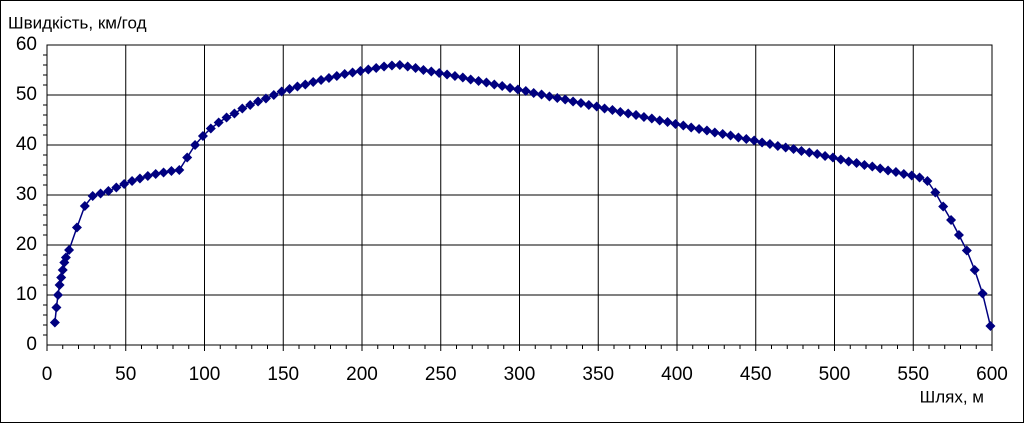 This screenshot has height=423, width=1024. Describe the element at coordinates (520, 374) in the screenshot. I see `x-tick-label: 300` at that location.